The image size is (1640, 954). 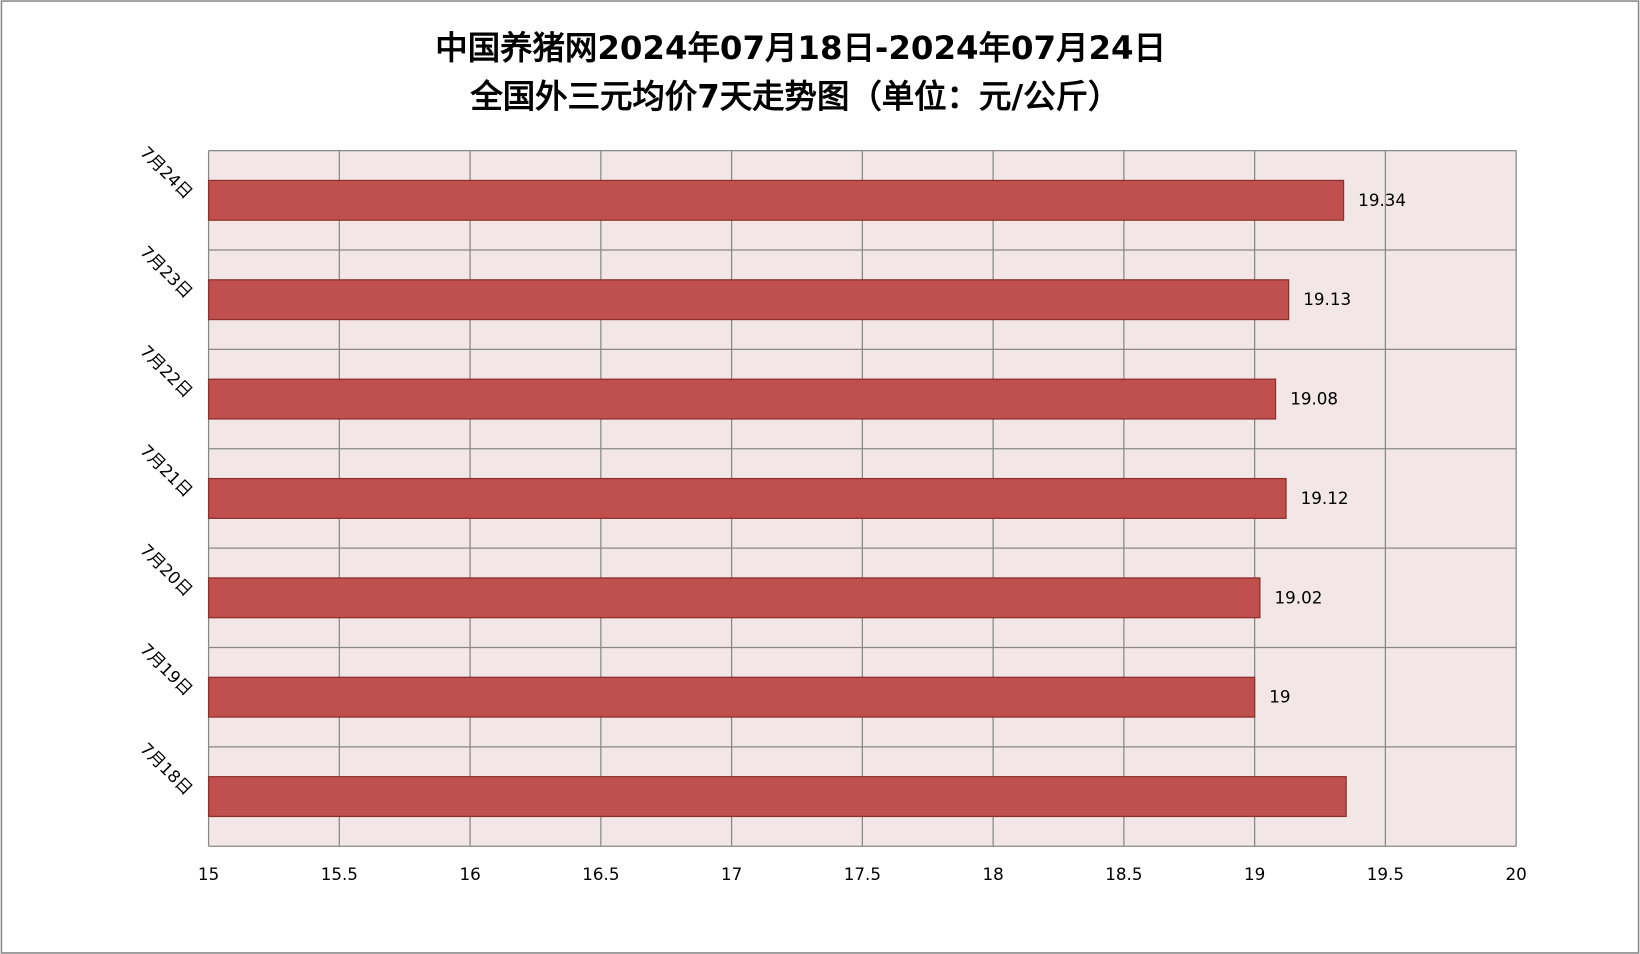 What do you see at coordinates (1279, 697) in the screenshot?
I see `data-label: 19` at bounding box center [1279, 697].